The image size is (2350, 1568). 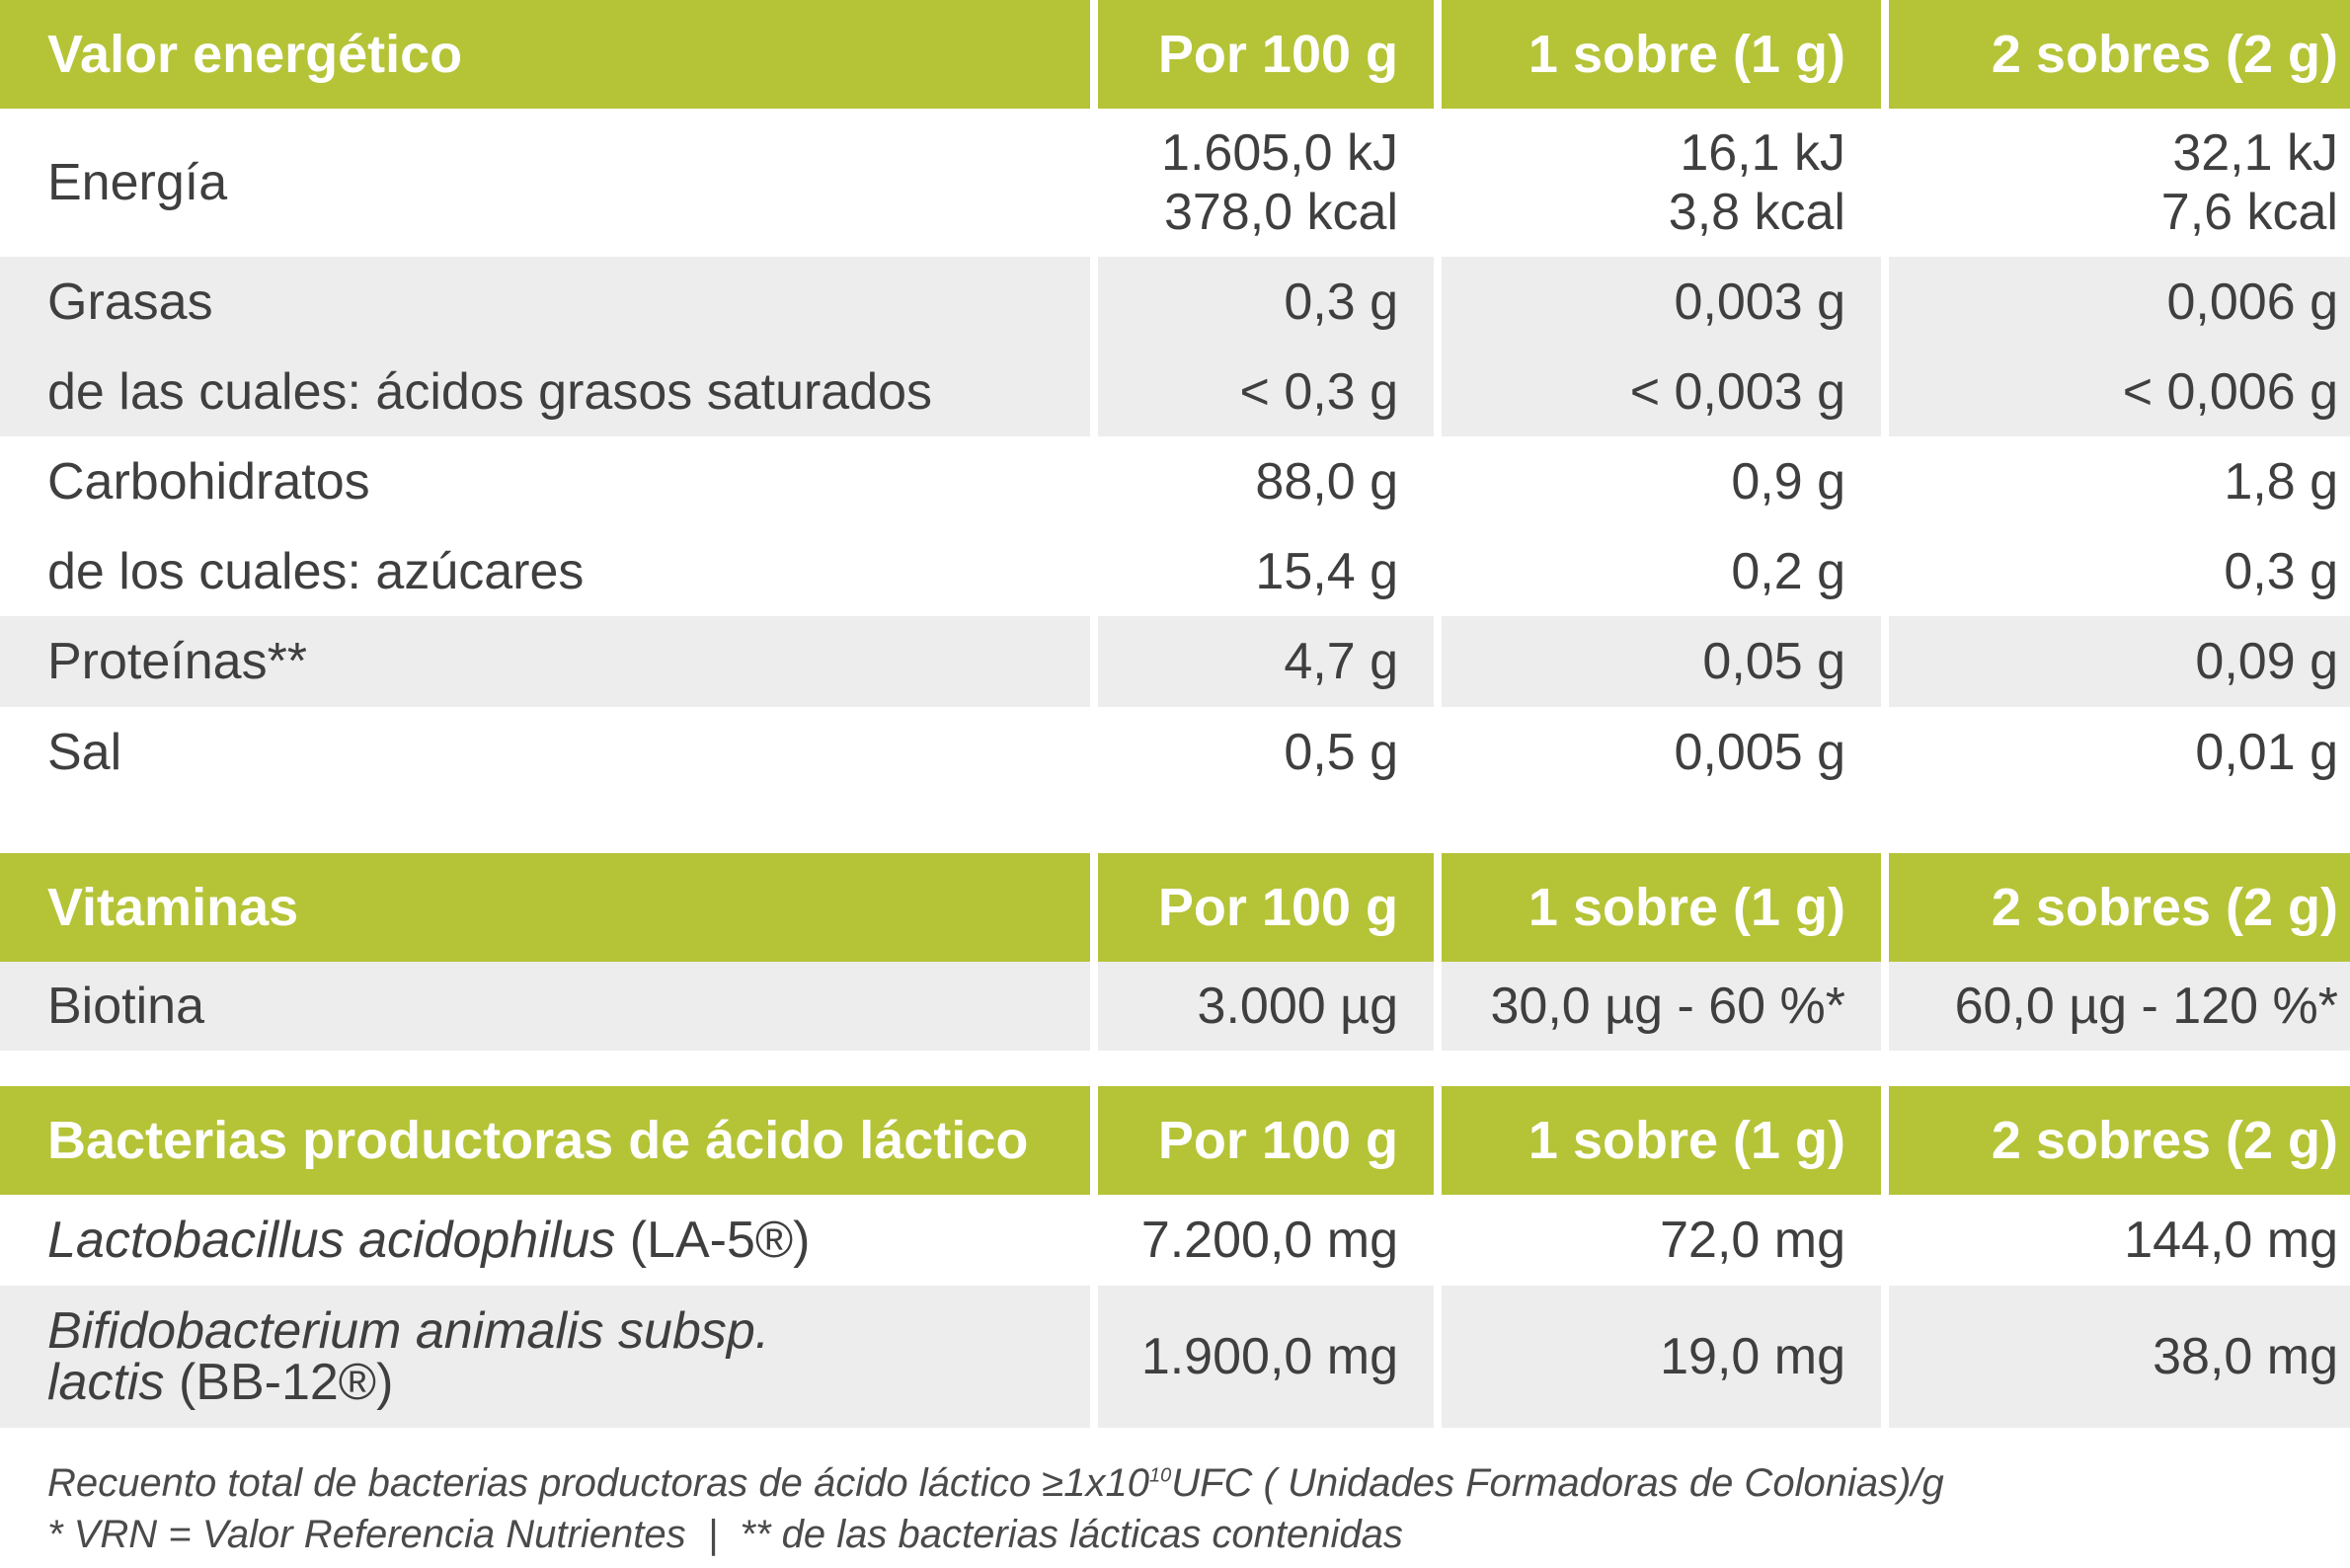 I want to click on row-label: Biotina, so click(x=545, y=1006).